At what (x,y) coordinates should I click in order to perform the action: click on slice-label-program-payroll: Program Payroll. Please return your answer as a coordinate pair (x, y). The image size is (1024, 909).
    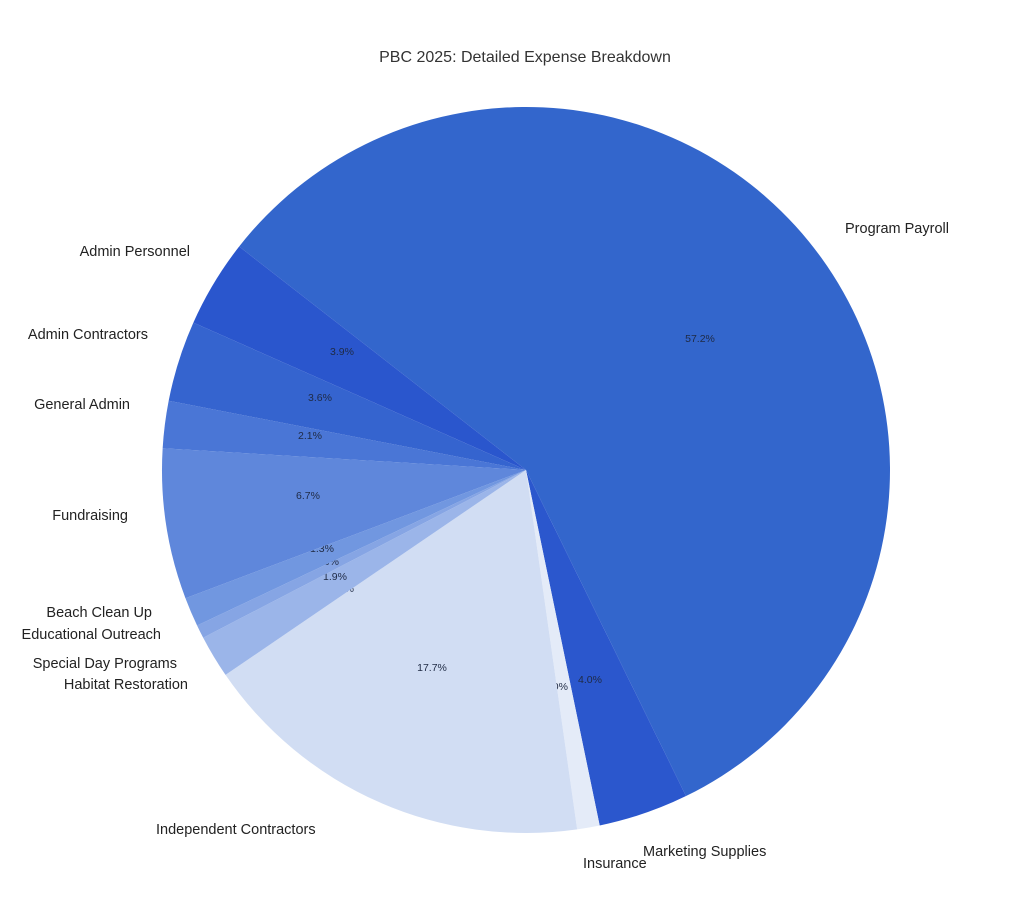
    Looking at the image, I should click on (897, 229).